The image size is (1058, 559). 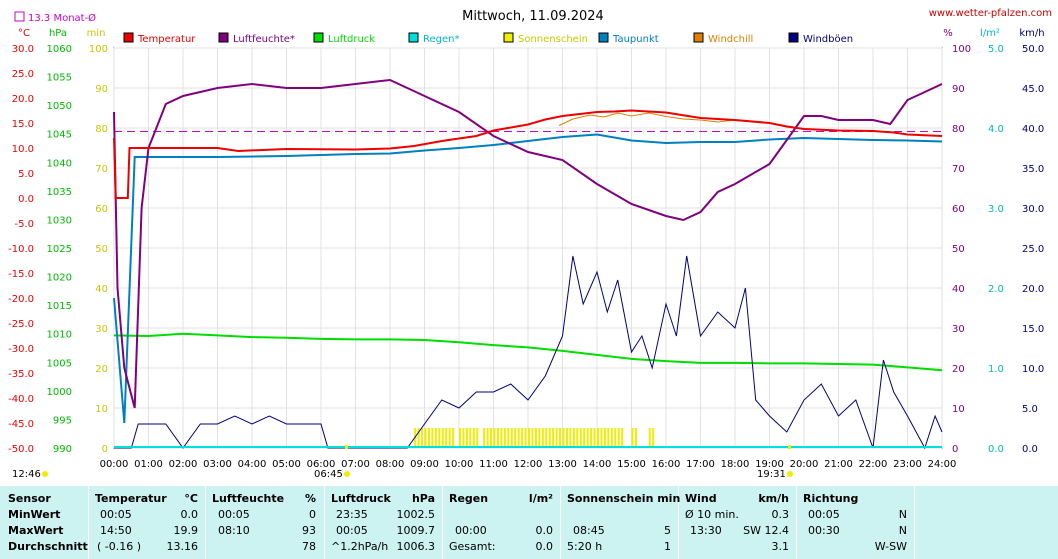 What do you see at coordinates (990, 33) in the screenshot?
I see `rain-axis-unit: l/m²` at bounding box center [990, 33].